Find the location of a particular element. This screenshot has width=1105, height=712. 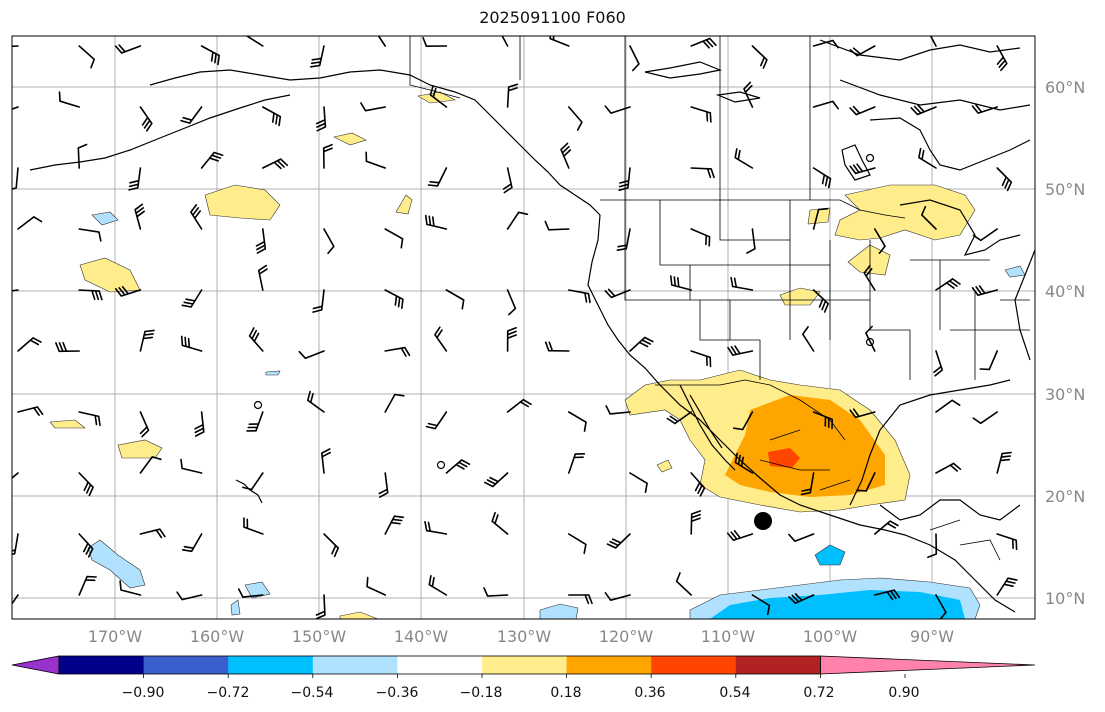

latitude-labels: 10°N 20°N 30°N 40°N 50°N 60°N is located at coordinates (1065, 343).